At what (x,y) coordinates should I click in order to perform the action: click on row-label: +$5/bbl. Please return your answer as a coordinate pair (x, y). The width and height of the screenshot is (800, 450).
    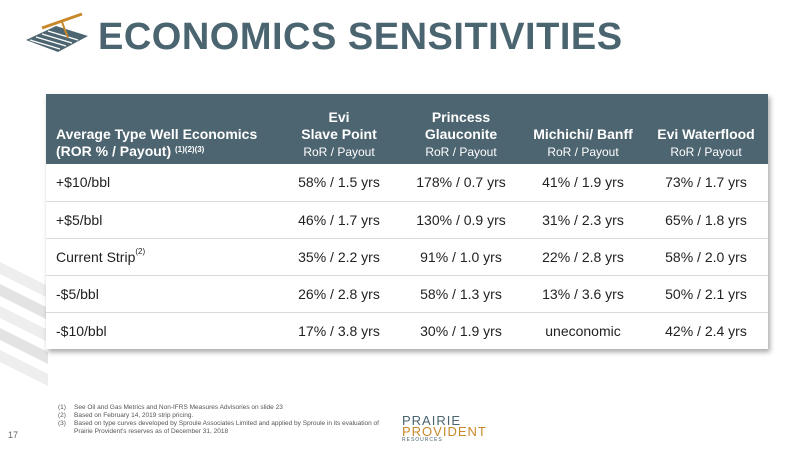
    Looking at the image, I should click on (162, 219).